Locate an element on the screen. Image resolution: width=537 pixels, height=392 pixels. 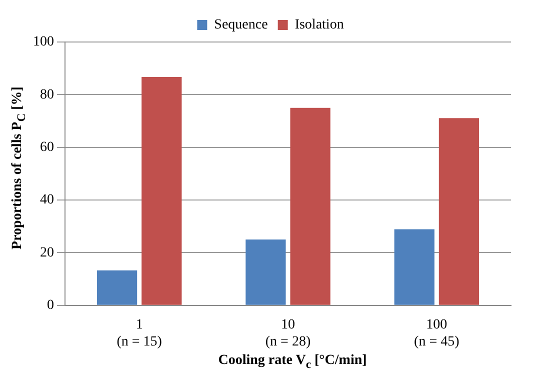
y-tick-label: 100 is located at coordinates (43, 42).